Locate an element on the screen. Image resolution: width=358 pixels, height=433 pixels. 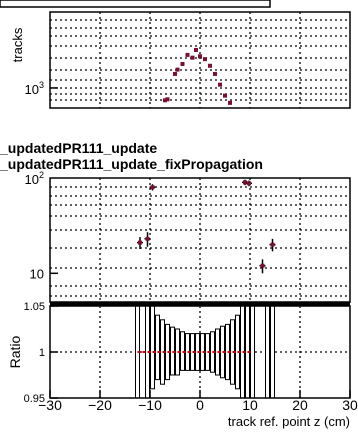
ratio-xtick-label: −30 is located at coordinates (50, 405).